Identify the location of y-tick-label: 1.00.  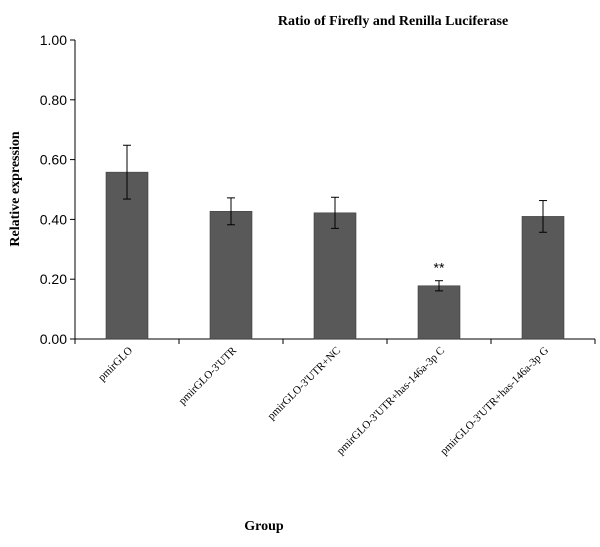
(53, 40).